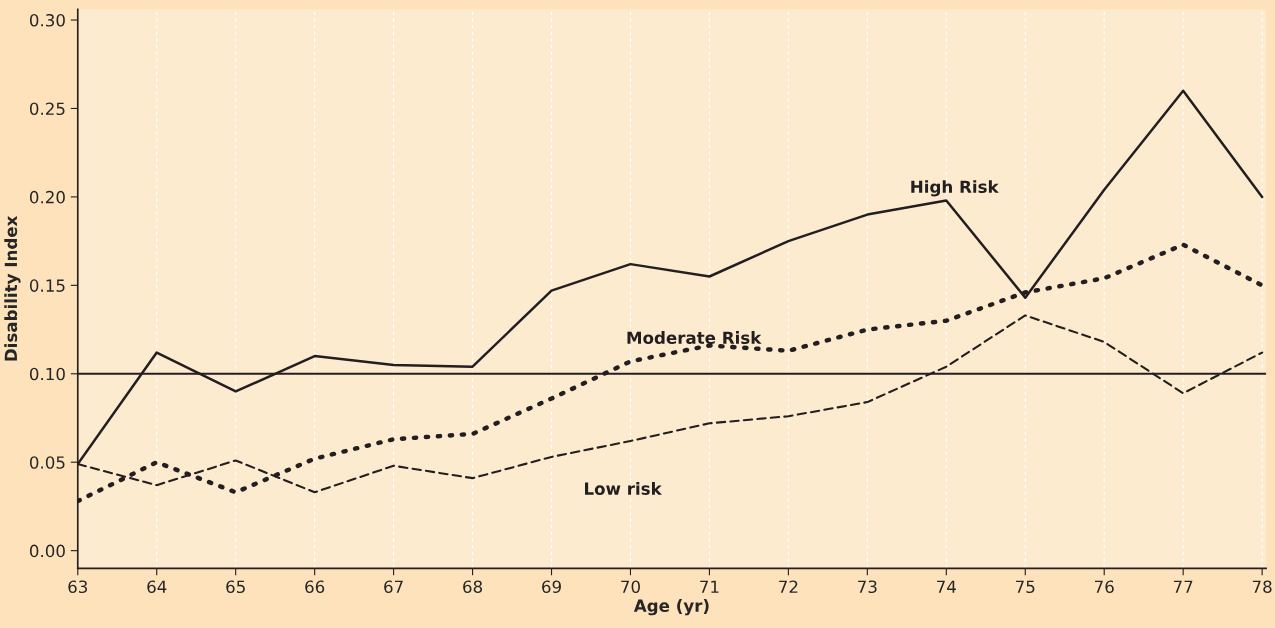 Image resolution: width=1275 pixels, height=628 pixels. Describe the element at coordinates (78, 587) in the screenshot. I see `x-tick-label: 63` at that location.